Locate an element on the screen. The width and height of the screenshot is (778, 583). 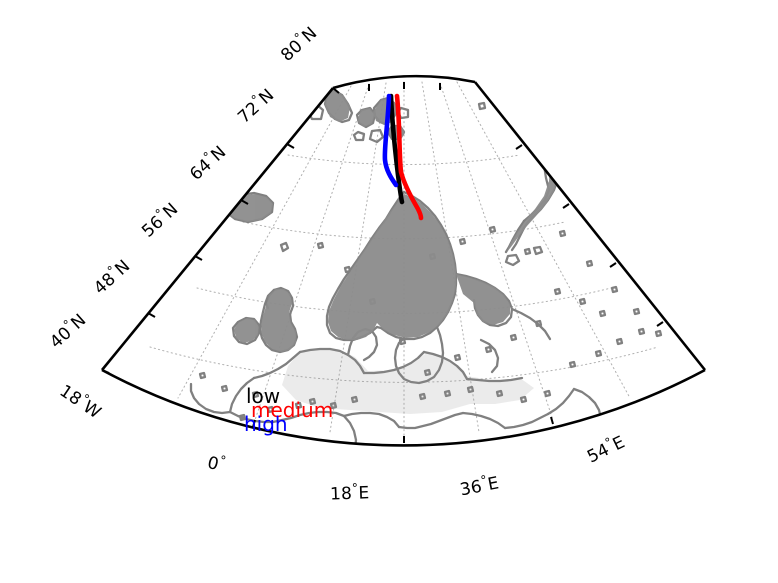
legend-item-low: low is located at coordinates (263, 396).